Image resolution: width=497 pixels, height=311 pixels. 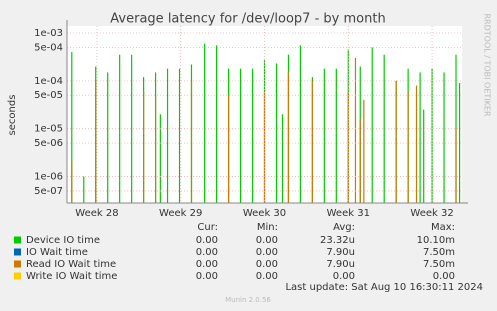 What do you see at coordinates (180, 213) in the screenshot?
I see `x-tick-label: Week 29` at bounding box center [180, 213].